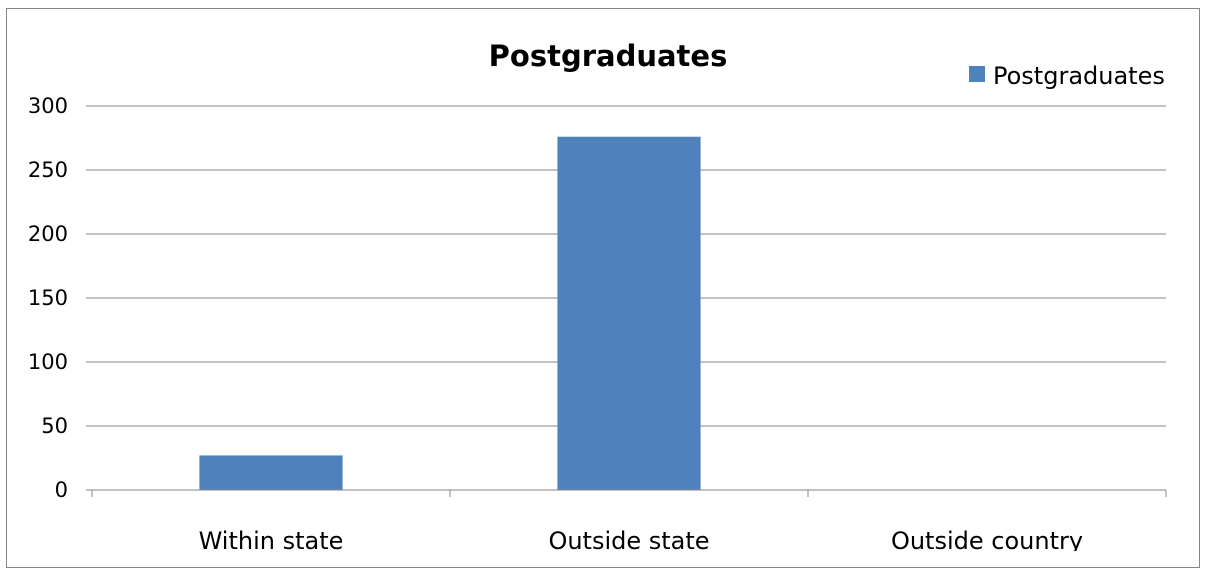 The image size is (1208, 568). I want to click on y-tick-label: 300, so click(48, 106).